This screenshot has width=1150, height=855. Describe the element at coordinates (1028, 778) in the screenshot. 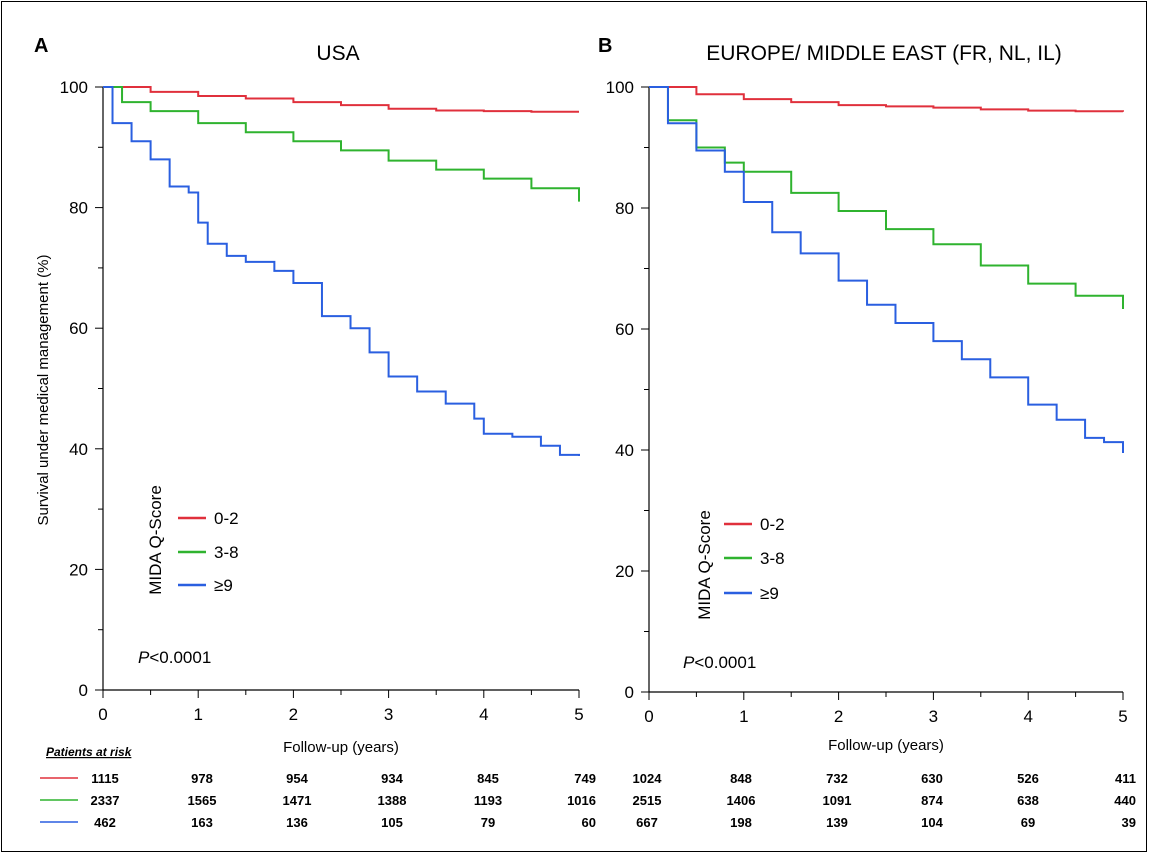

I see `risk-cell: 526` at that location.